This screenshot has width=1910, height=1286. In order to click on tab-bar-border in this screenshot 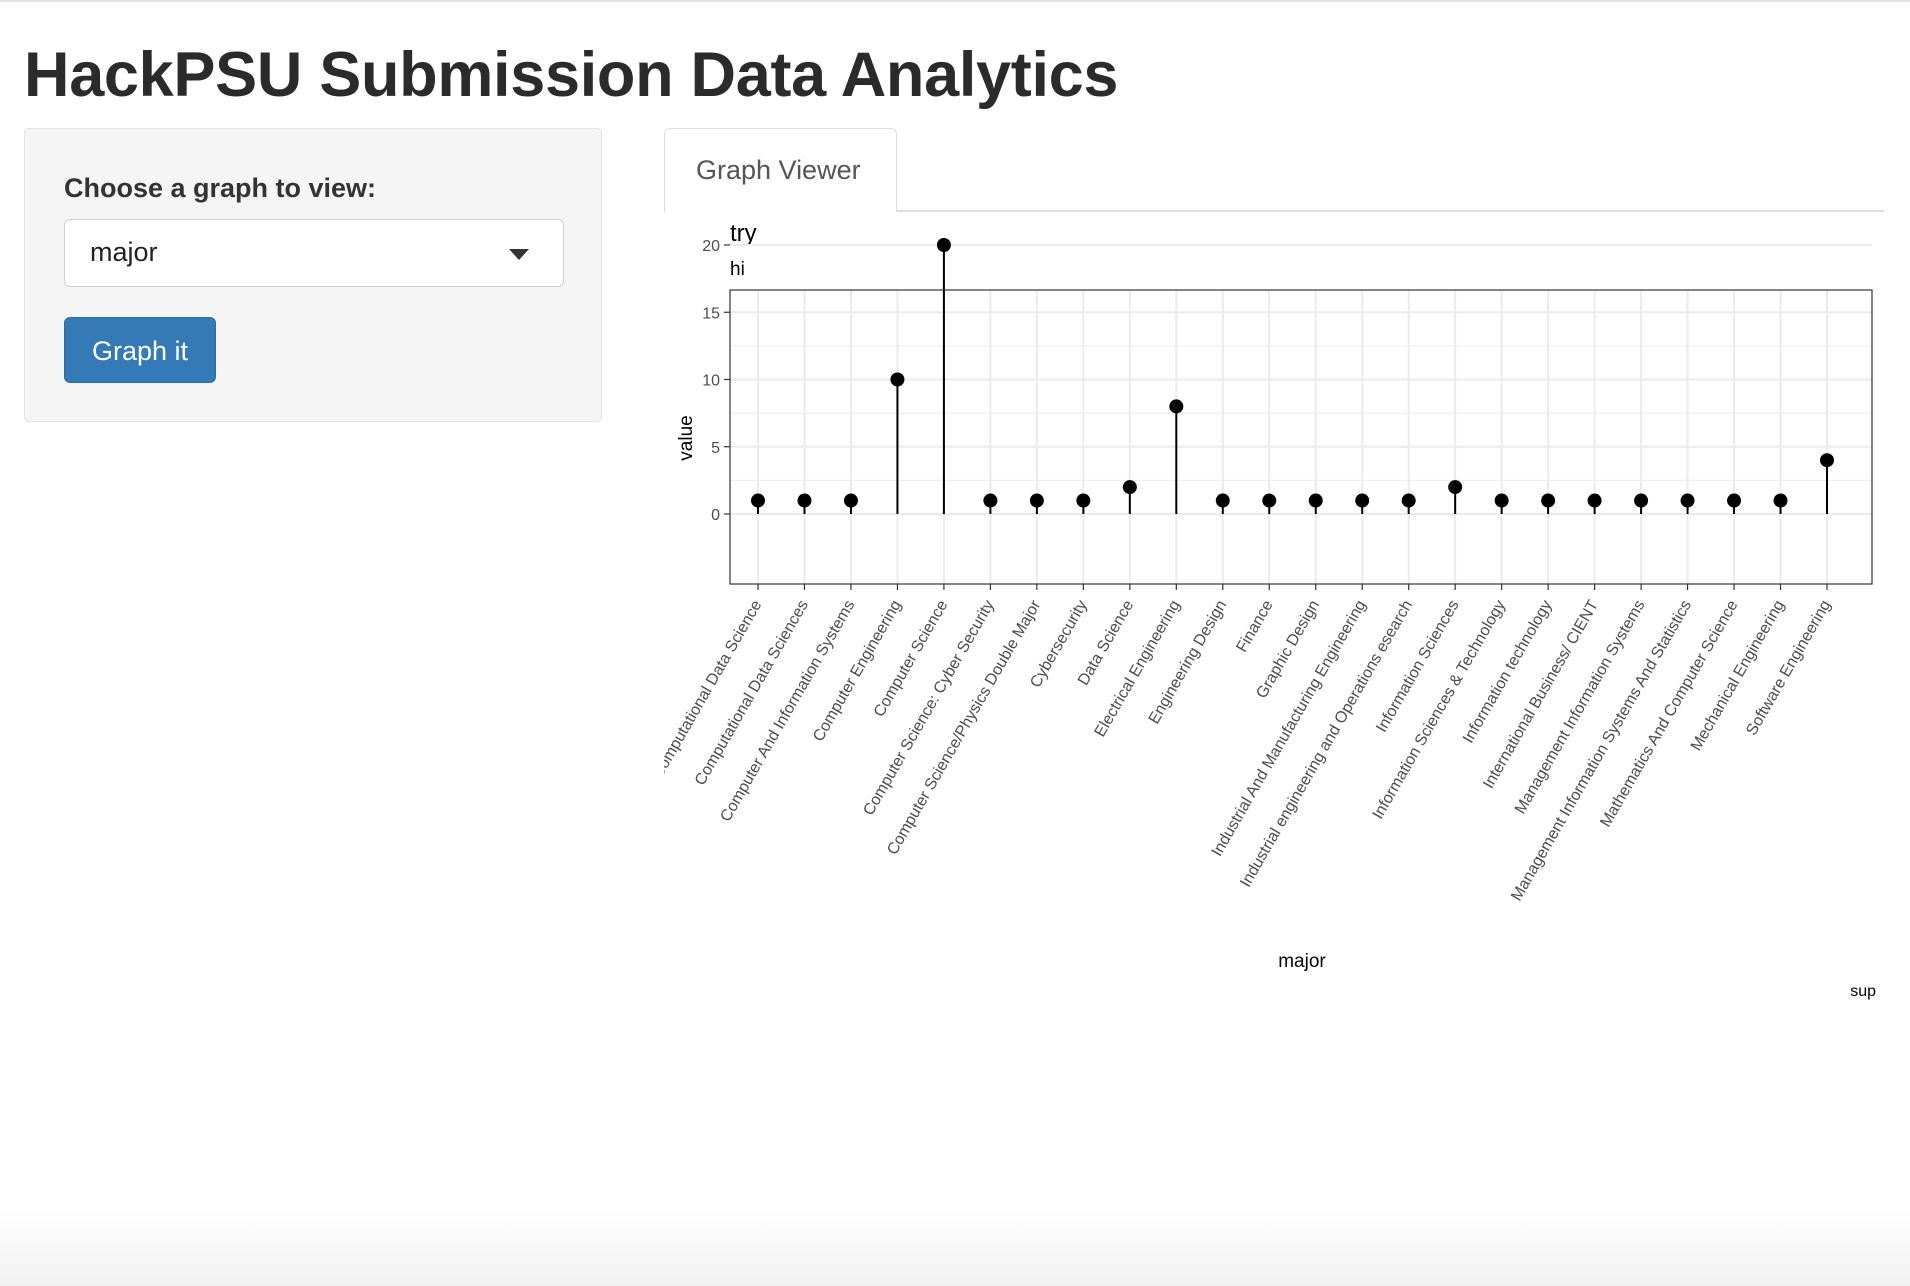, I will do `click(1274, 211)`.